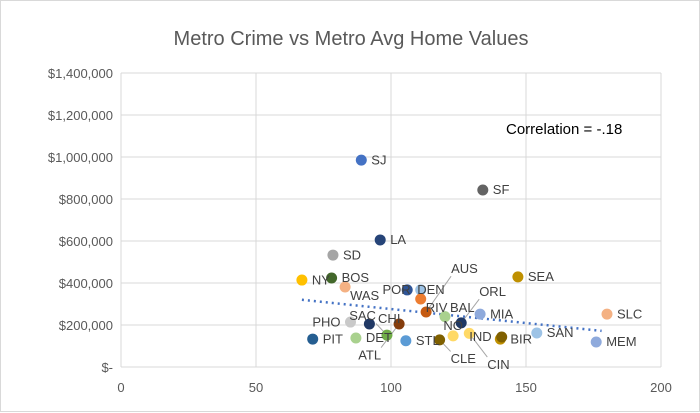 This screenshot has height=413, width=700. Describe the element at coordinates (313, 339) in the screenshot. I see `data-point-pit` at that location.